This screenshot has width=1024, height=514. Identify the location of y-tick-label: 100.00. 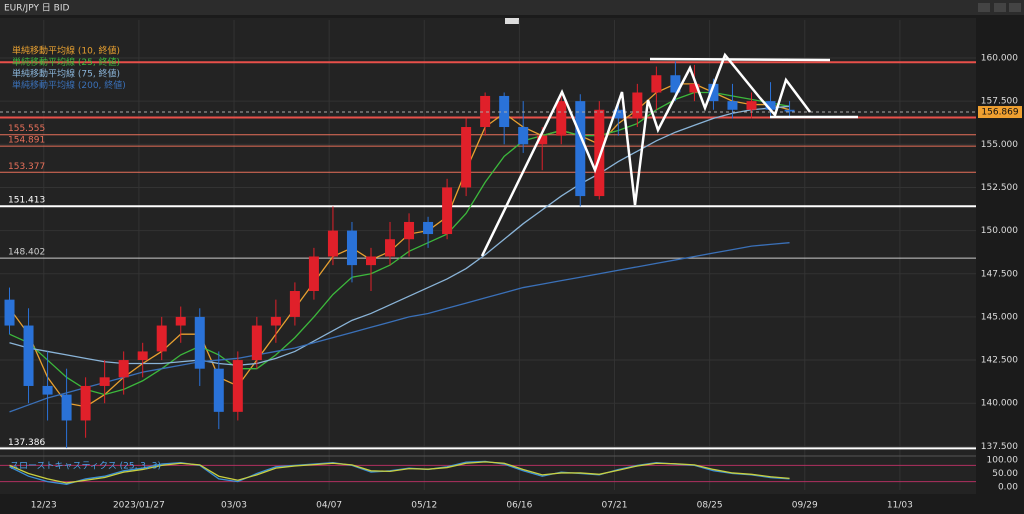
(1003, 461).